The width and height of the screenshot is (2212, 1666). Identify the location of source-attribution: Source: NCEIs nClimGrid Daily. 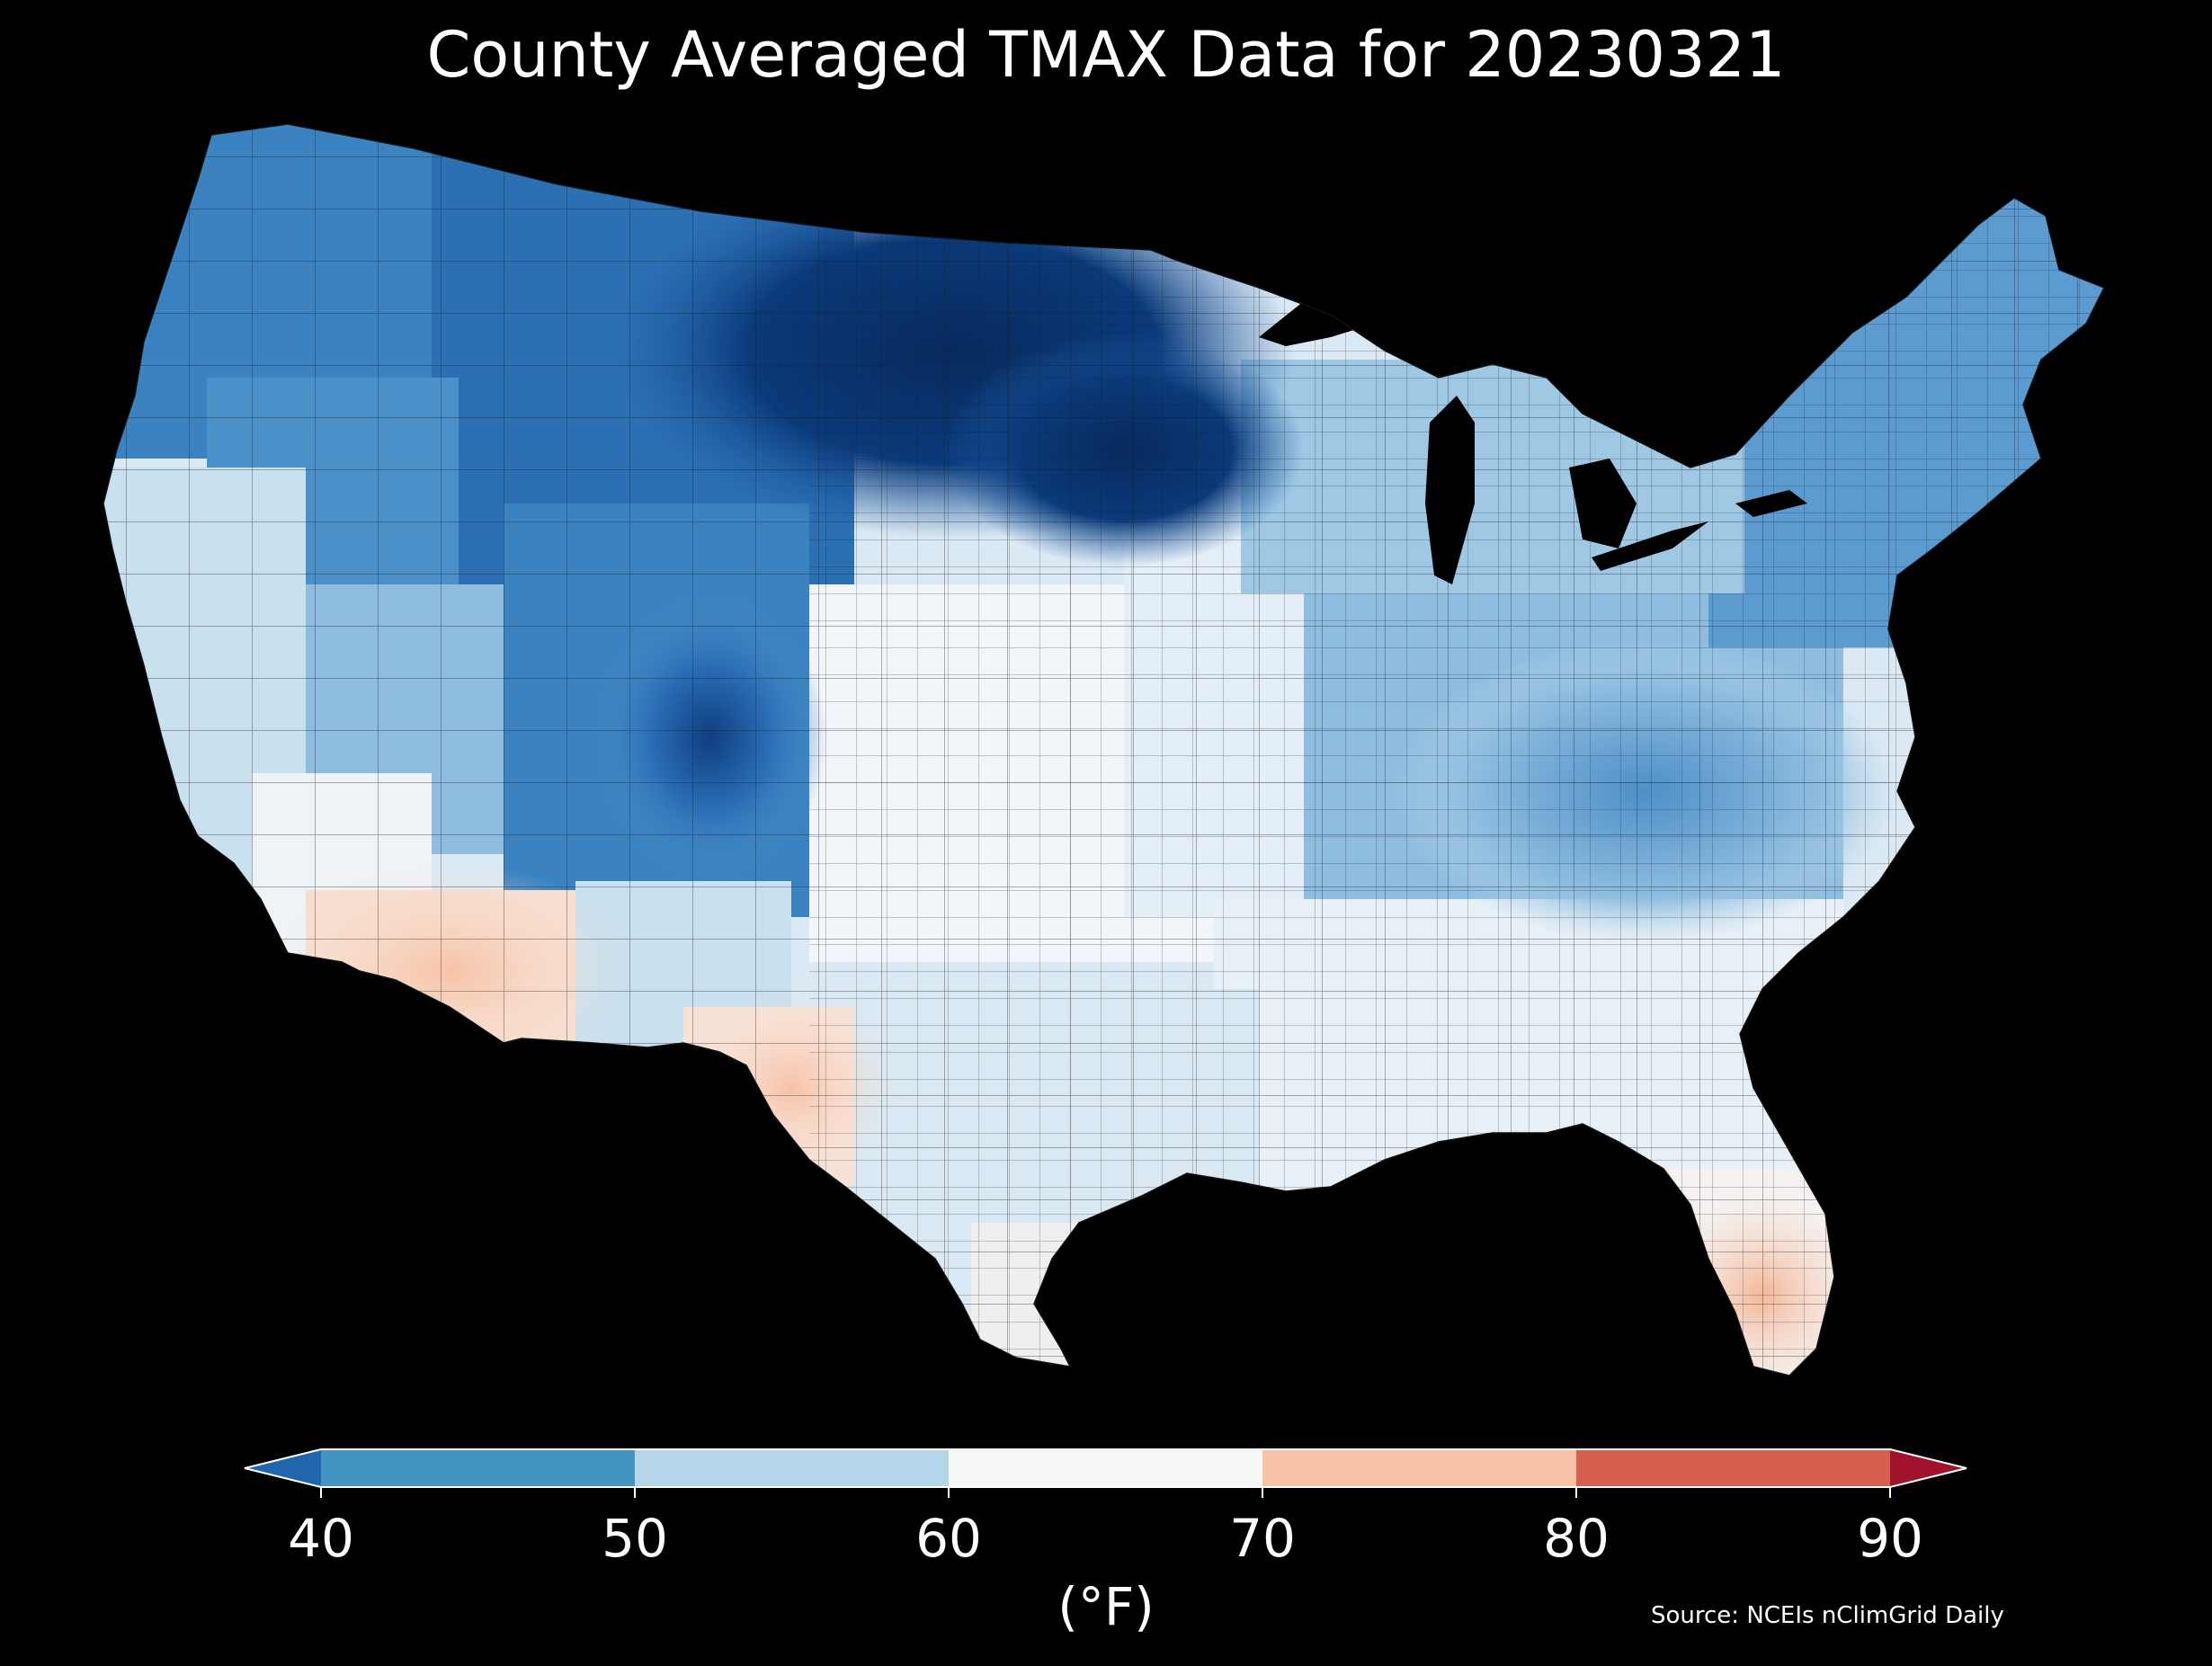
(1827, 1615).